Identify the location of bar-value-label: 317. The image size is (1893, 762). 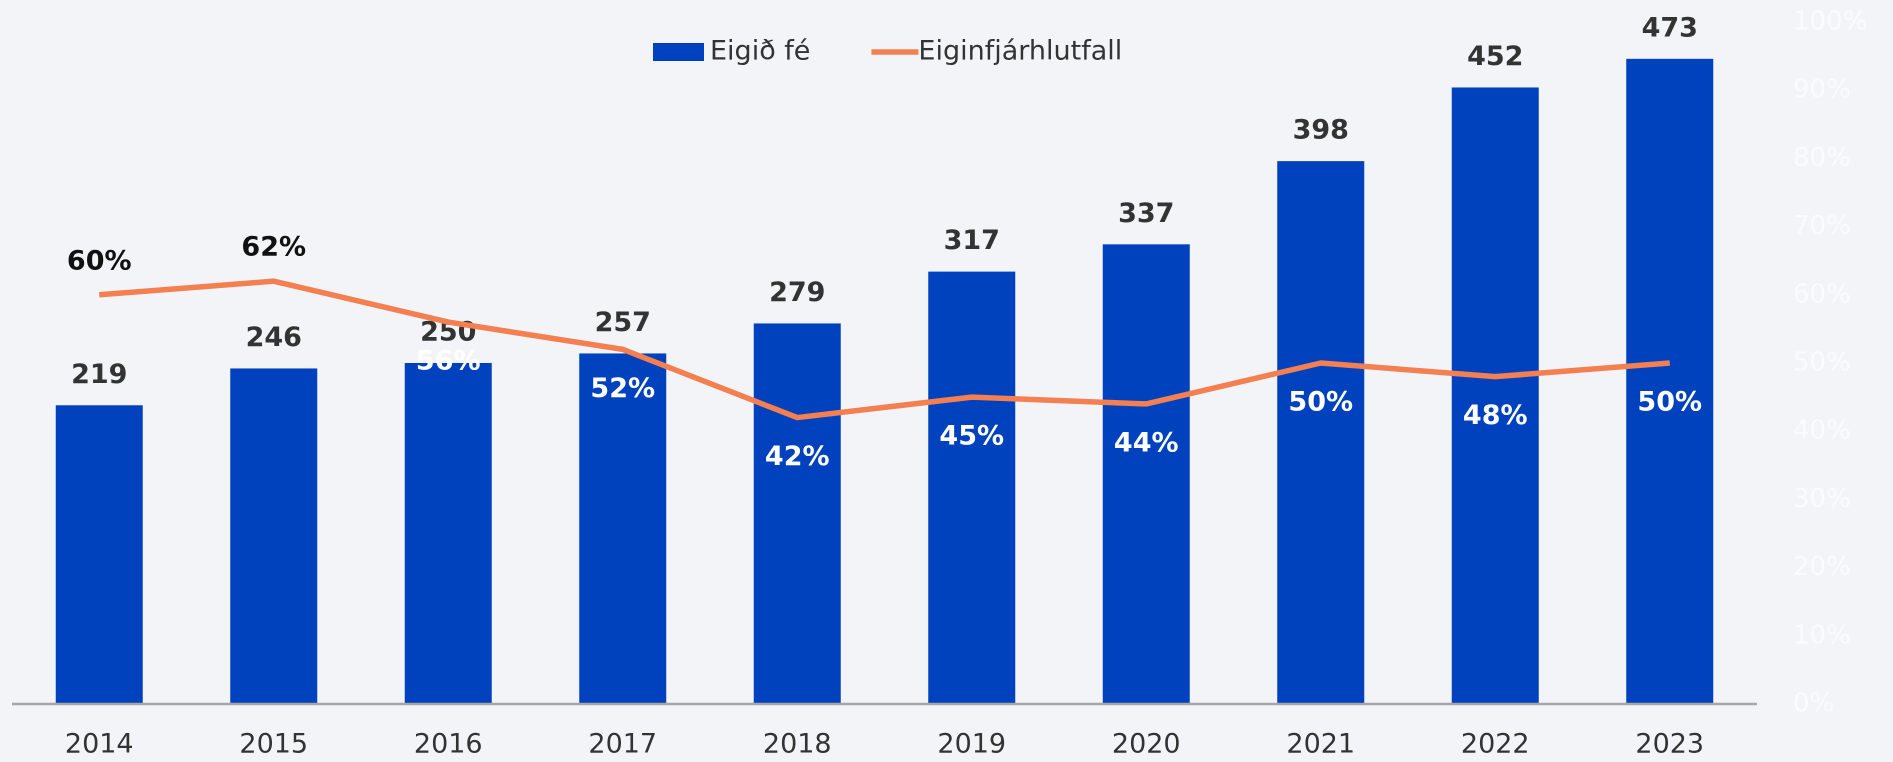
(972, 240).